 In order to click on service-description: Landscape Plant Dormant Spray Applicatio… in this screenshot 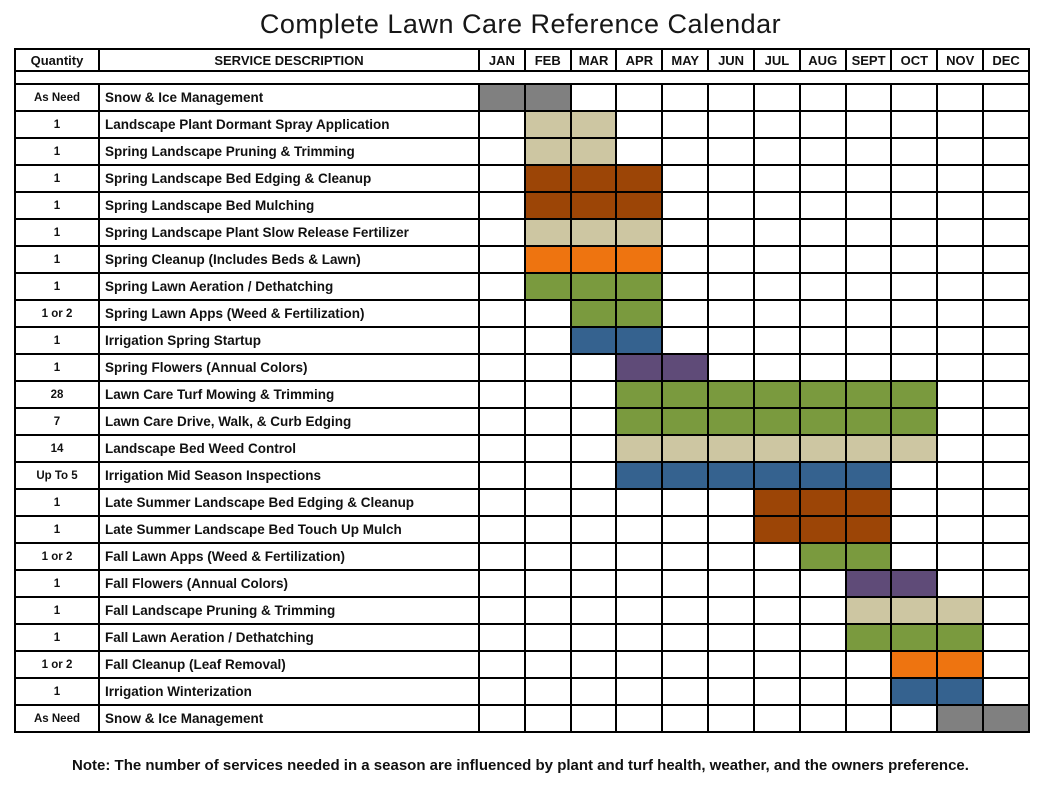, I will do `click(289, 124)`.